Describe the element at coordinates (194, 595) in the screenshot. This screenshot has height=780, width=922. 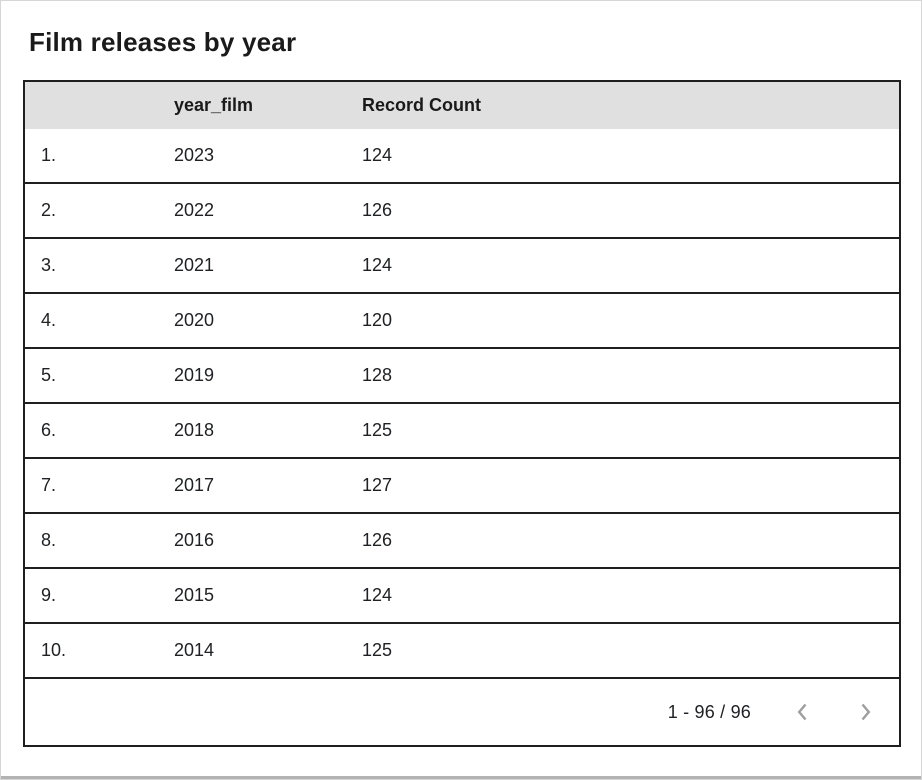
I see `cell-year-film: 2015` at that location.